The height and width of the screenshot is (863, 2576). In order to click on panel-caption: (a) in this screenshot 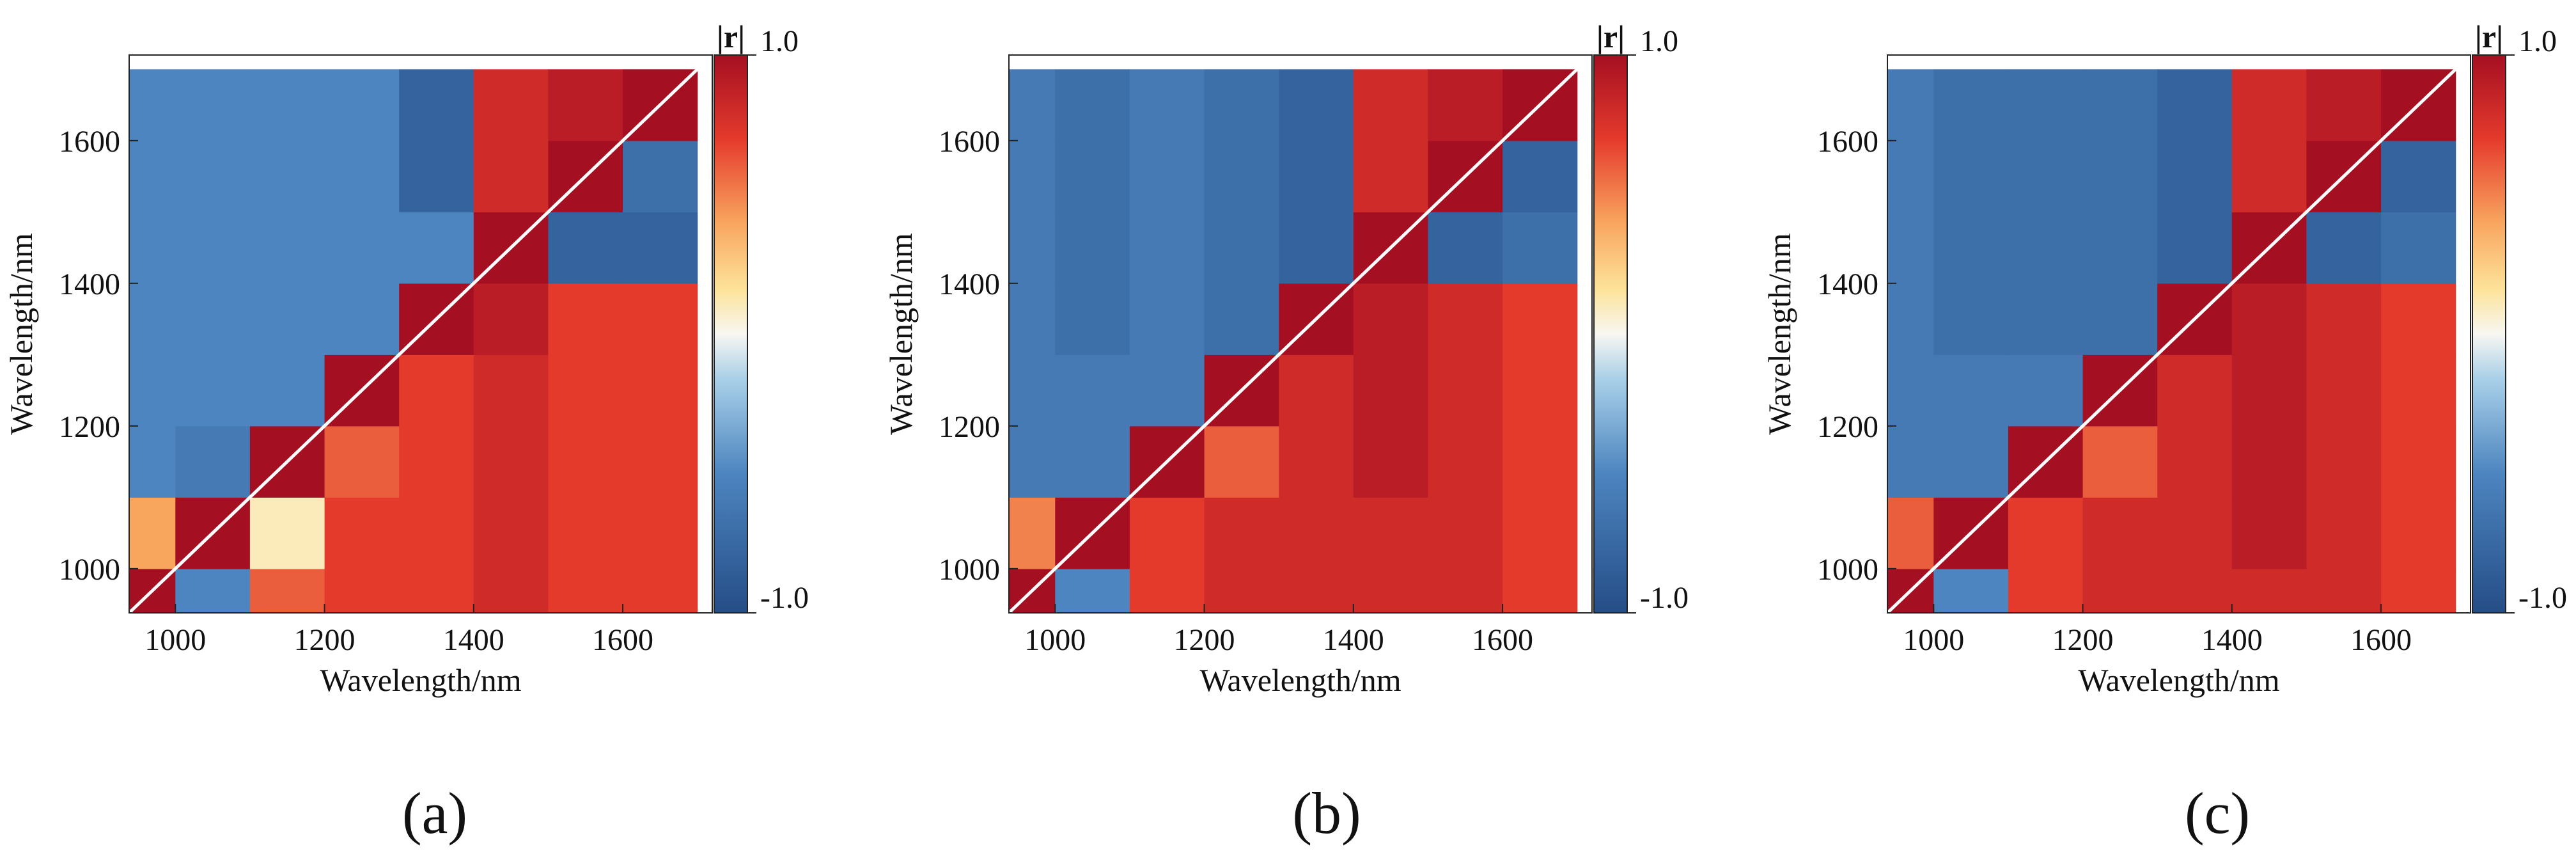, I will do `click(435, 813)`.